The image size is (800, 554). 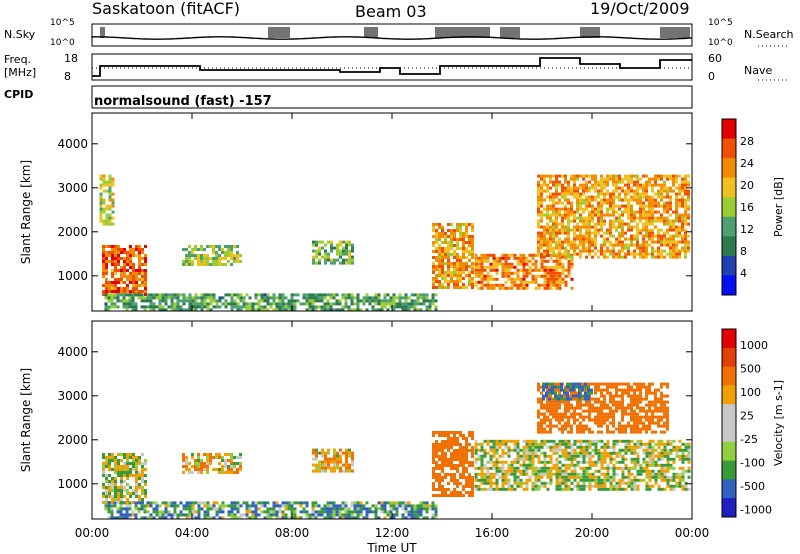 I want to click on freq-panel-frame, so click(x=392, y=67).